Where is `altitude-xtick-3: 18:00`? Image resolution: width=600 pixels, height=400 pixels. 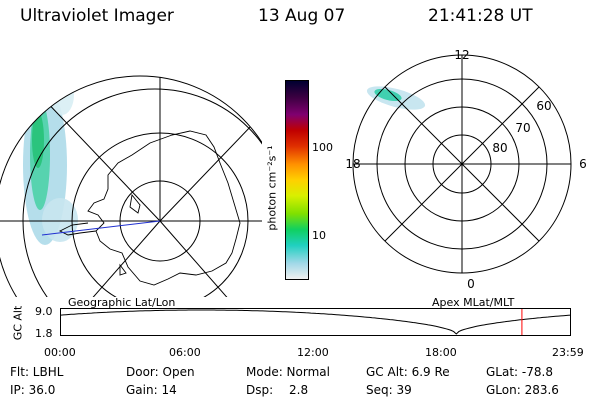
altitude-xtick-3: 18:00 is located at coordinates (441, 352).